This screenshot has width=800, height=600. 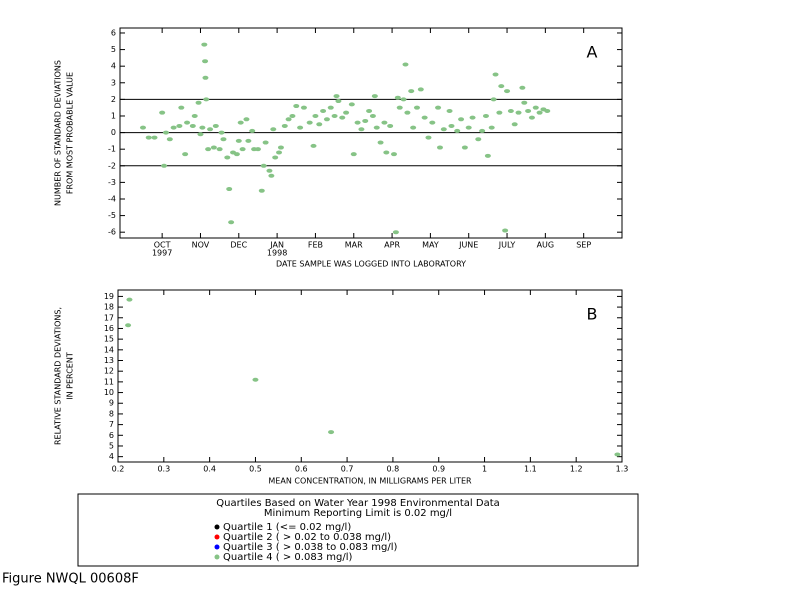 What do you see at coordinates (109, 296) in the screenshot?
I see `y-tick-label: 19` at bounding box center [109, 296].